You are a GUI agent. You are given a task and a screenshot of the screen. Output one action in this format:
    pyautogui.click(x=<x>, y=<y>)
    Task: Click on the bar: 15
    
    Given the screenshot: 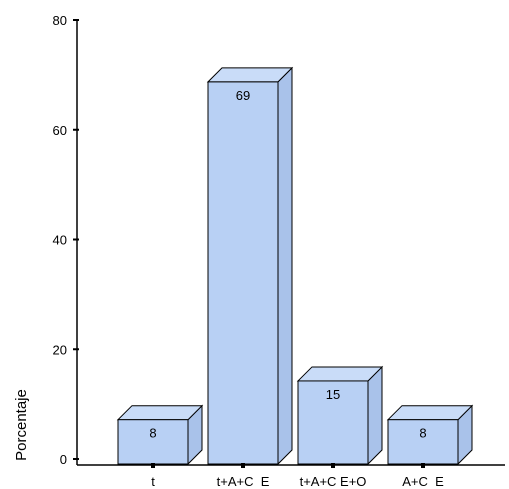 What is the action you would take?
    pyautogui.click(x=340, y=415)
    